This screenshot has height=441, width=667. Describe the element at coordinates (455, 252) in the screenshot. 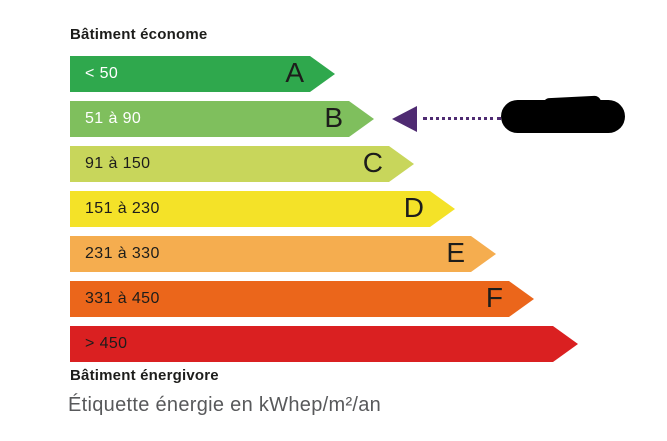

I see `class-letter: E` at that location.